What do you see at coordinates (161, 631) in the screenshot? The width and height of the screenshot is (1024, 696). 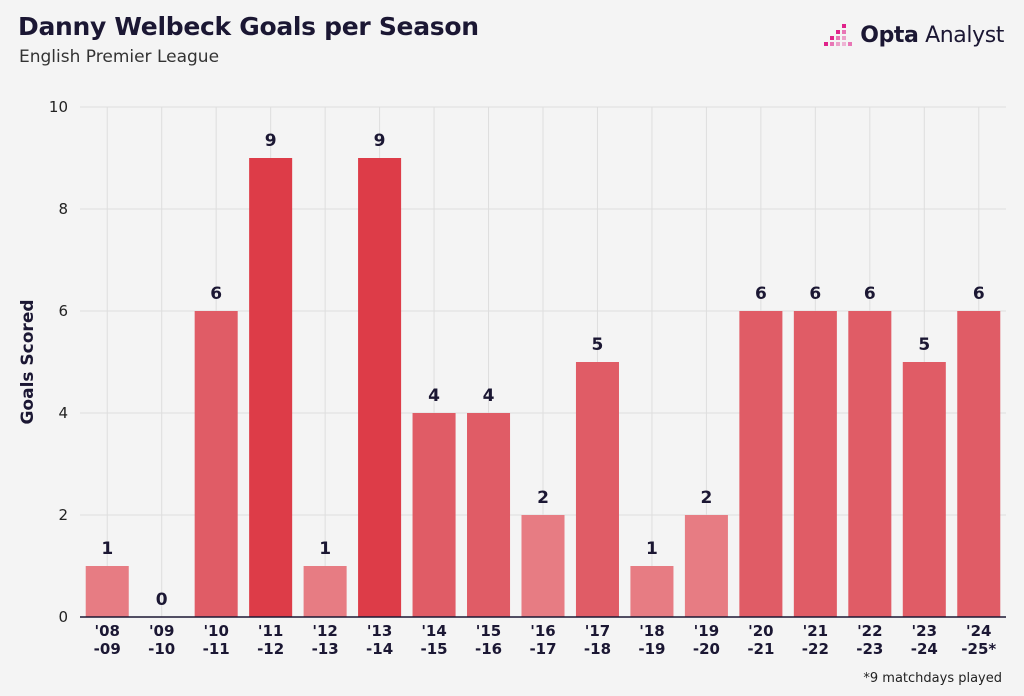 I see `x-tick-label: '09` at bounding box center [161, 631].